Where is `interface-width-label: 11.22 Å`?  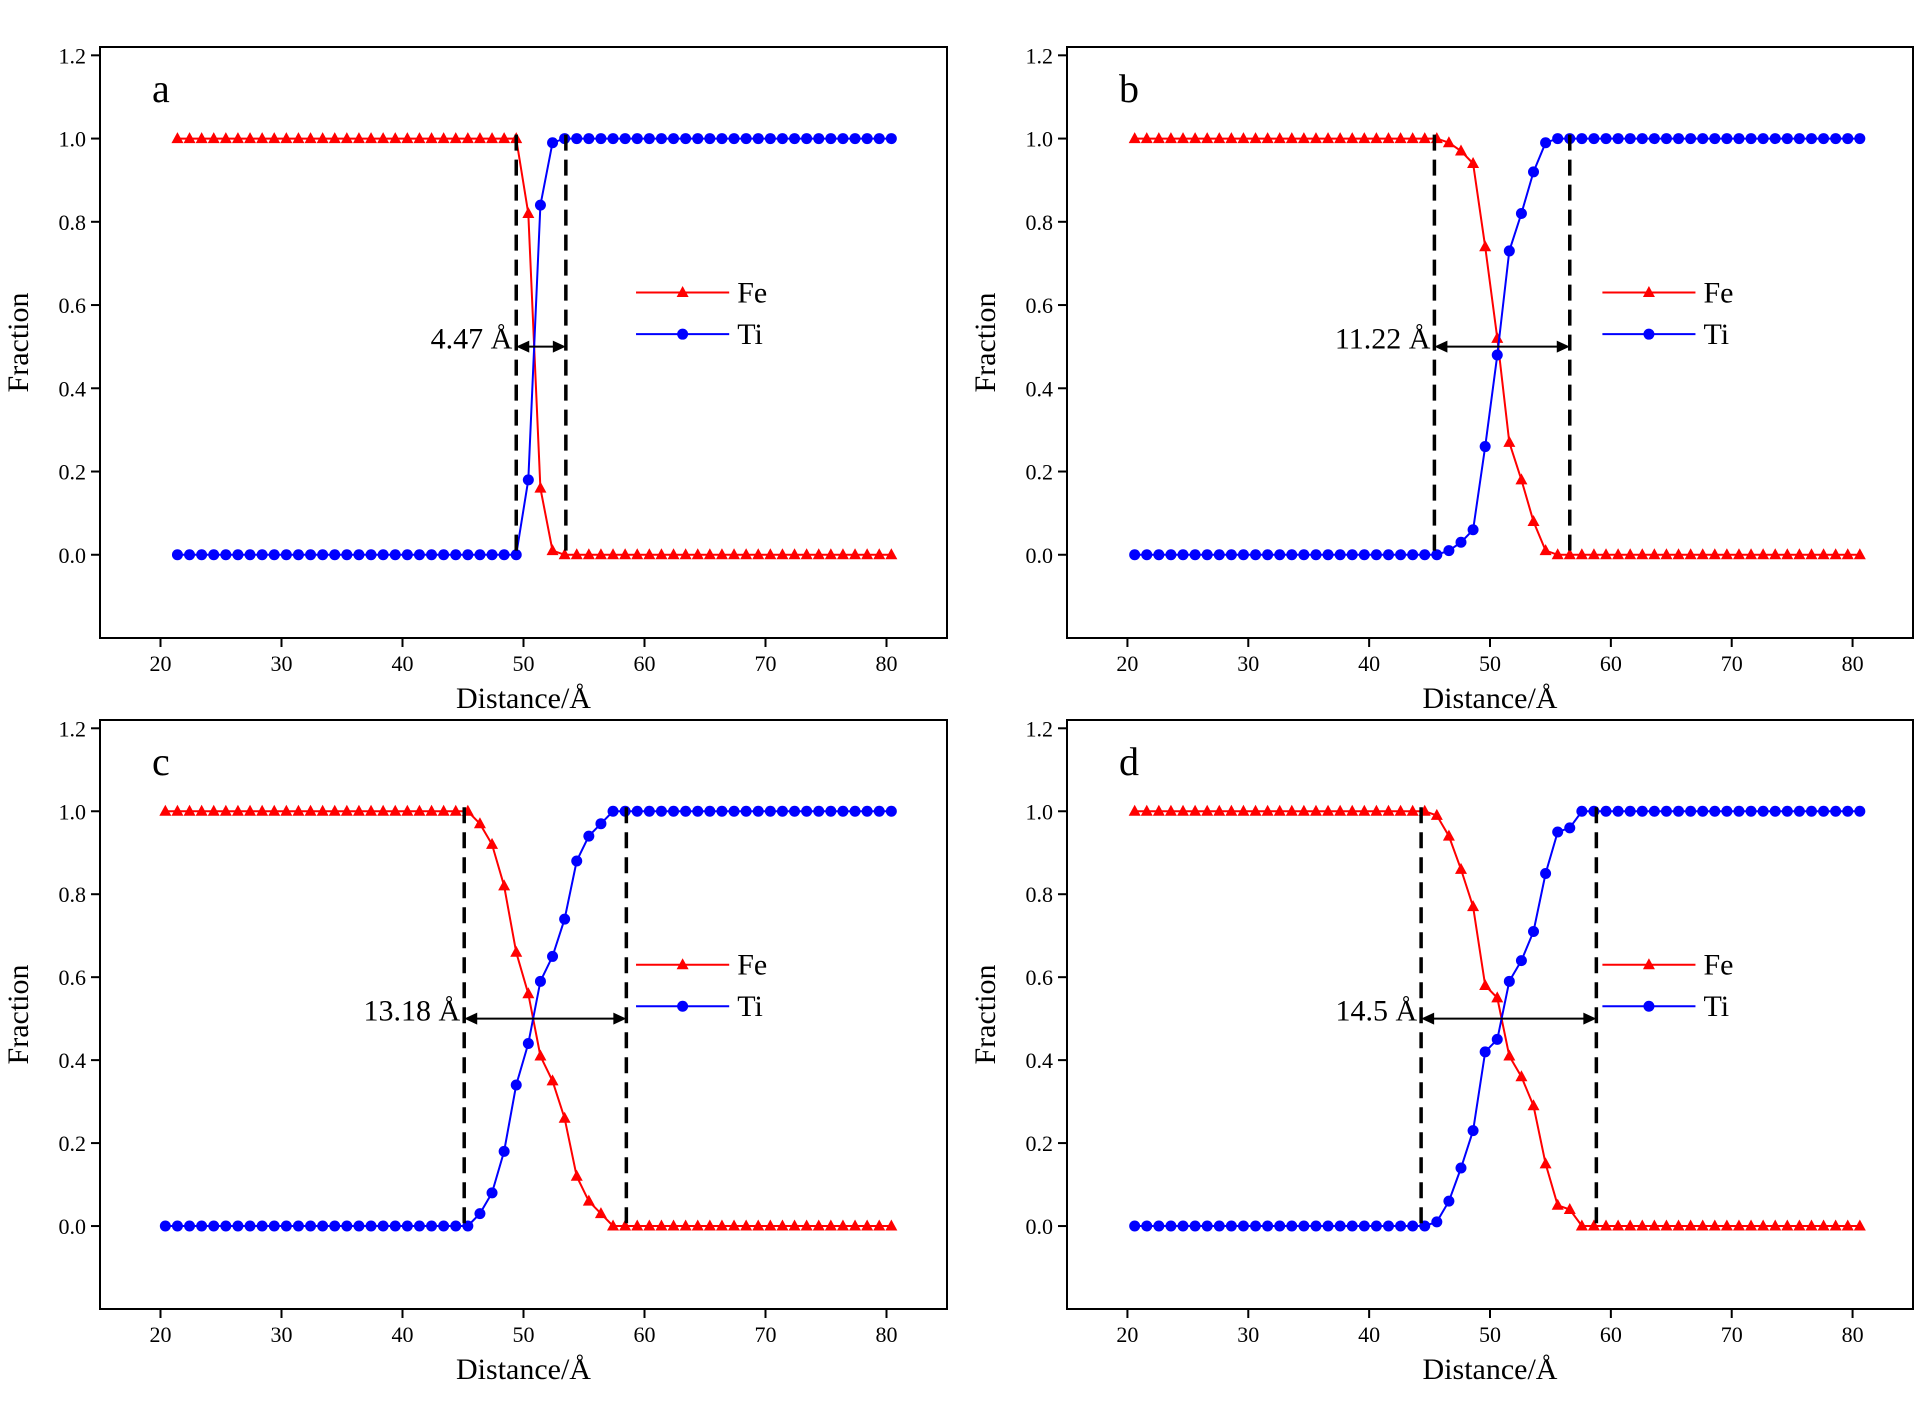 interface-width-label: 11.22 Å is located at coordinates (1383, 339).